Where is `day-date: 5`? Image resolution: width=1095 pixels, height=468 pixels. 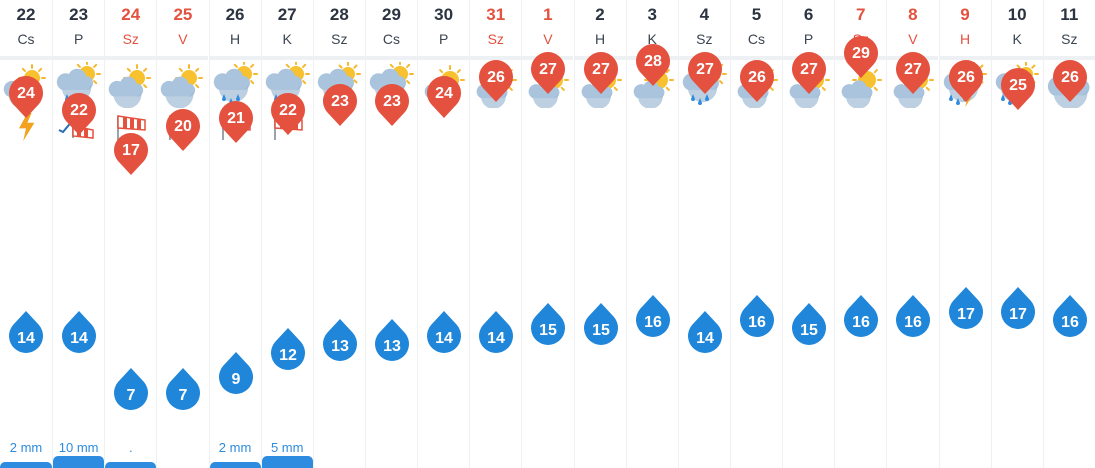
day-date: 5 is located at coordinates (756, 14).